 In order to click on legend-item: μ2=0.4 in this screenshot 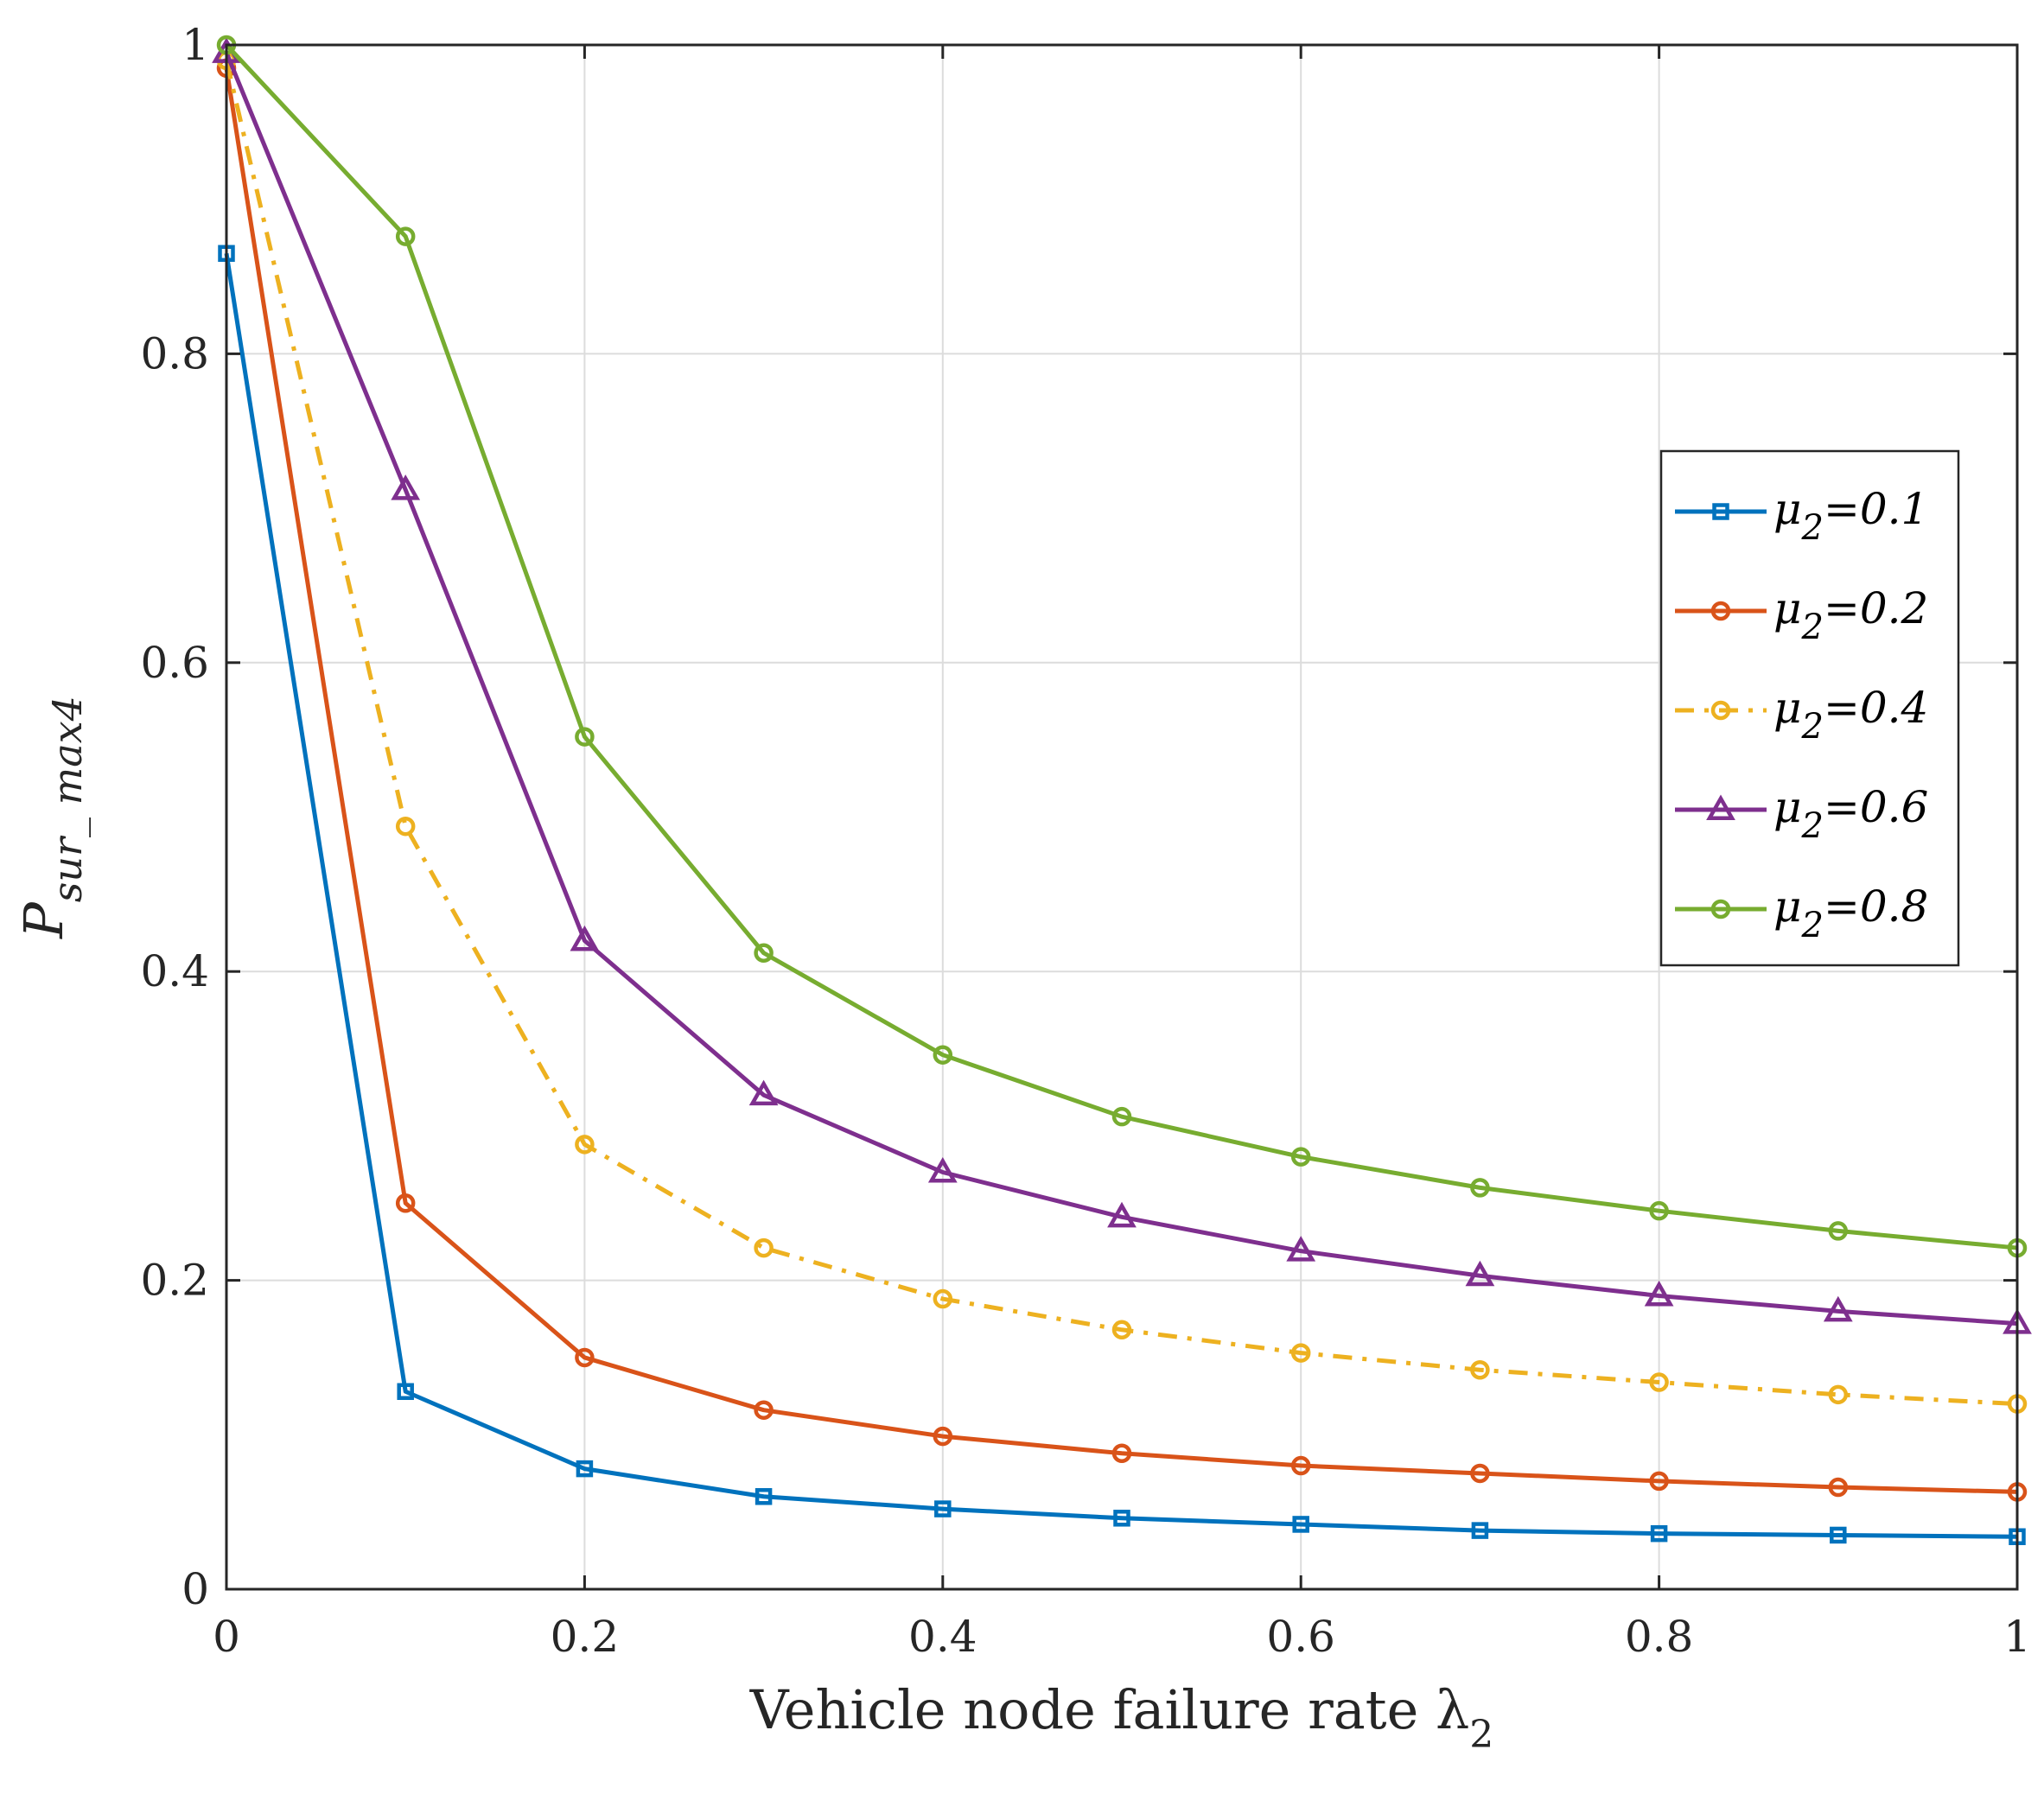, I will do `click(1801, 715)`.